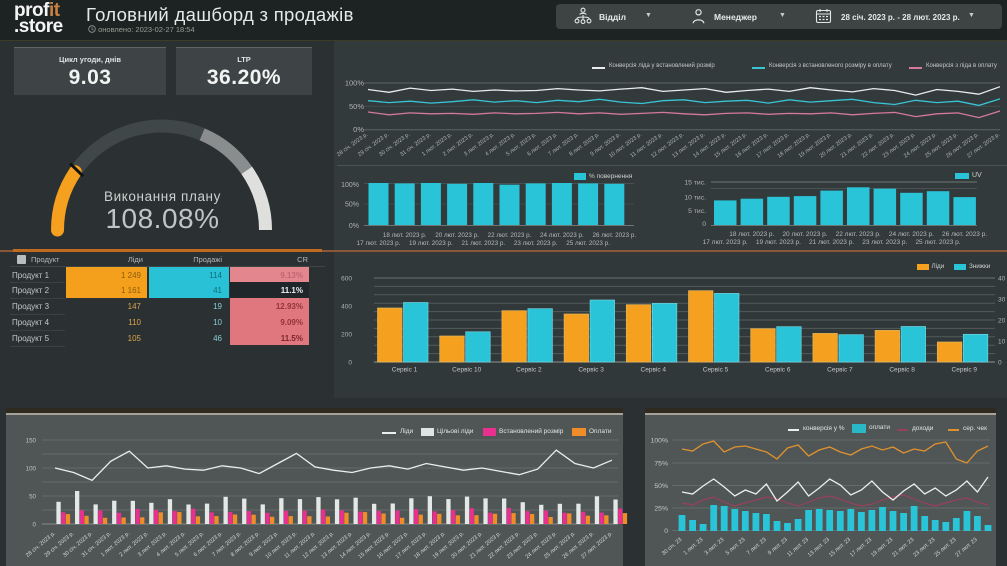  Describe the element at coordinates (757, 547) in the screenshot. I see `svg-text: 7 лют. 23` at that location.